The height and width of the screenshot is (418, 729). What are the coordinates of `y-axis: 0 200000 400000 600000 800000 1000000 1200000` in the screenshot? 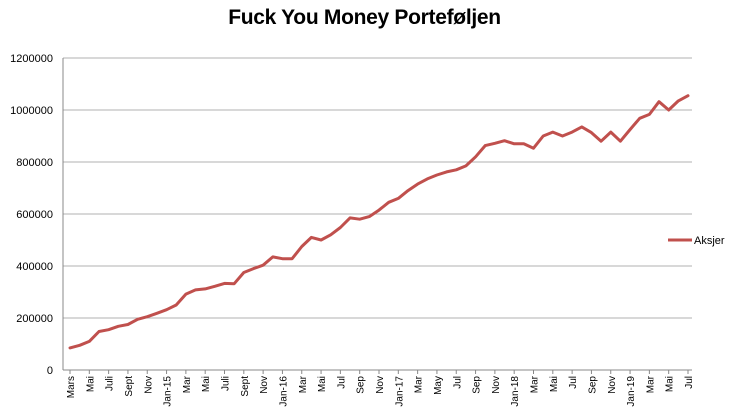 It's located at (37, 215).